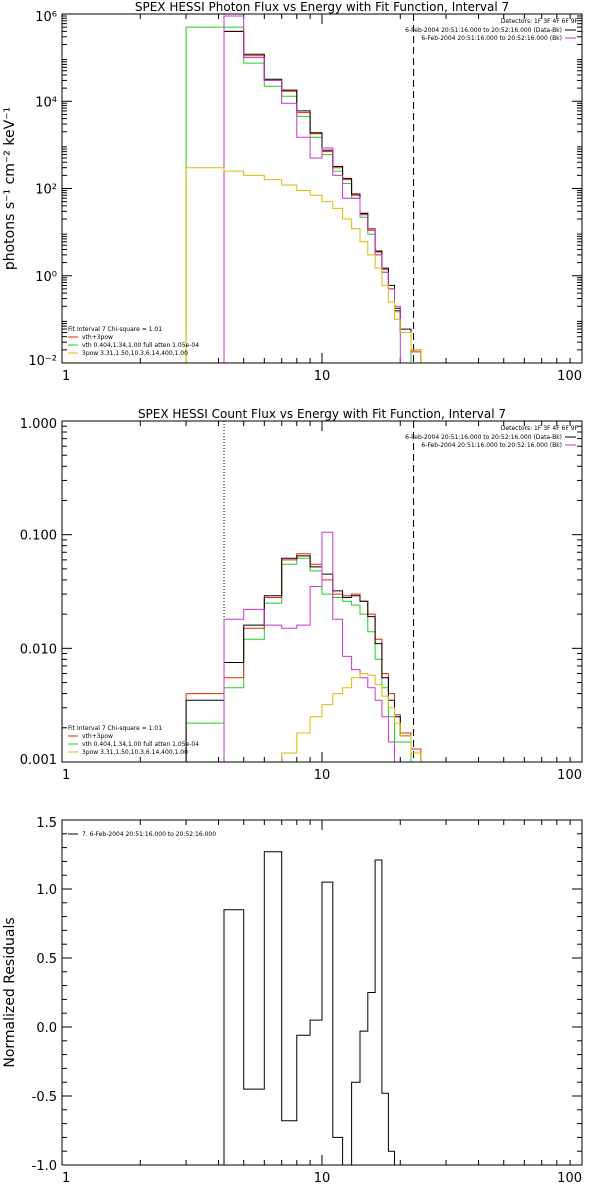 This screenshot has height=1200, width=600. Describe the element at coordinates (46, 1028) in the screenshot. I see `y-tick-label: 0.0` at that location.